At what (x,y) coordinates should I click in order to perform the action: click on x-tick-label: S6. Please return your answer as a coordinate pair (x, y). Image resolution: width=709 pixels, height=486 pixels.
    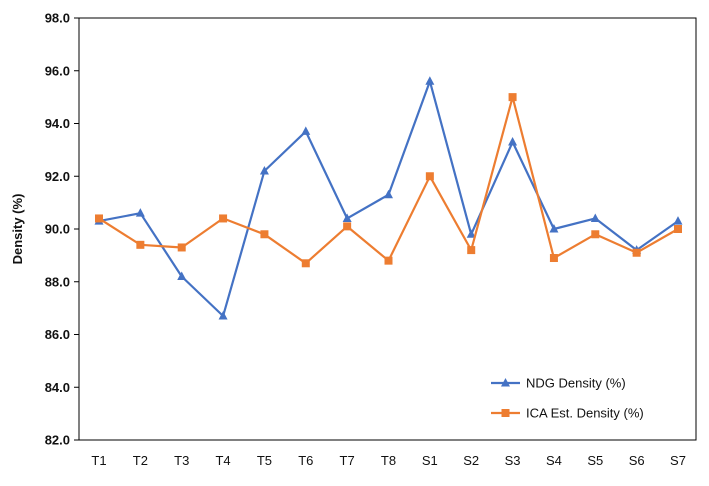
    Looking at the image, I should click on (637, 460).